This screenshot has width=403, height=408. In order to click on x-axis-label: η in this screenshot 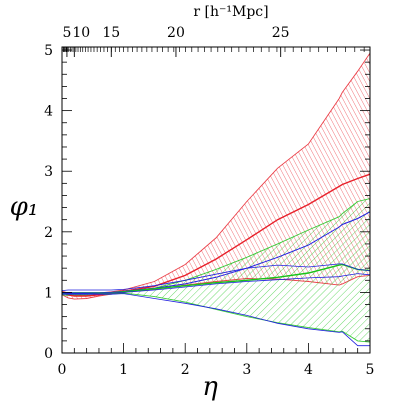, I will do `click(210, 387)`.